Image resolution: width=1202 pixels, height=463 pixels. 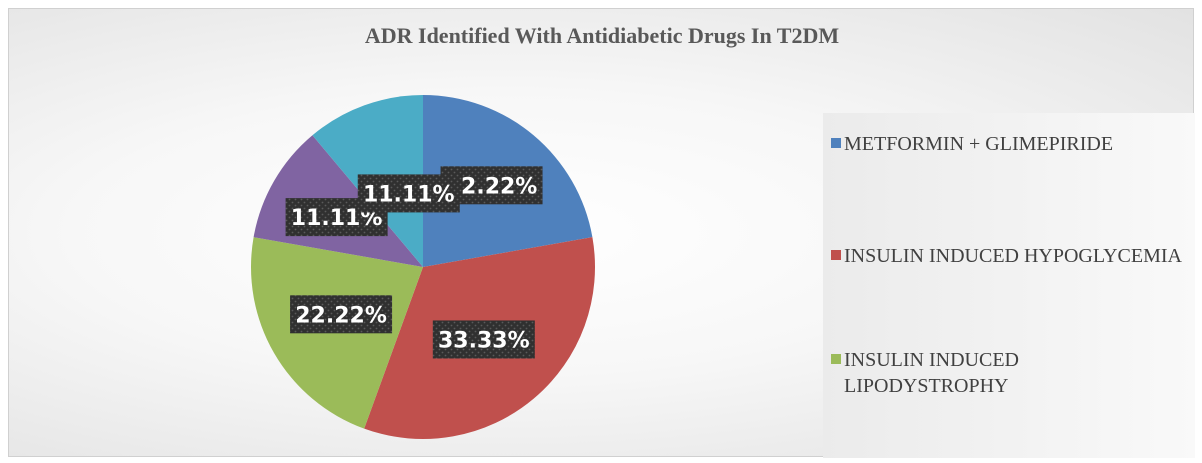 I want to click on legend-item-2: INSULIN INDUCED HYPOGLYCEMIA, so click(x=1007, y=256).